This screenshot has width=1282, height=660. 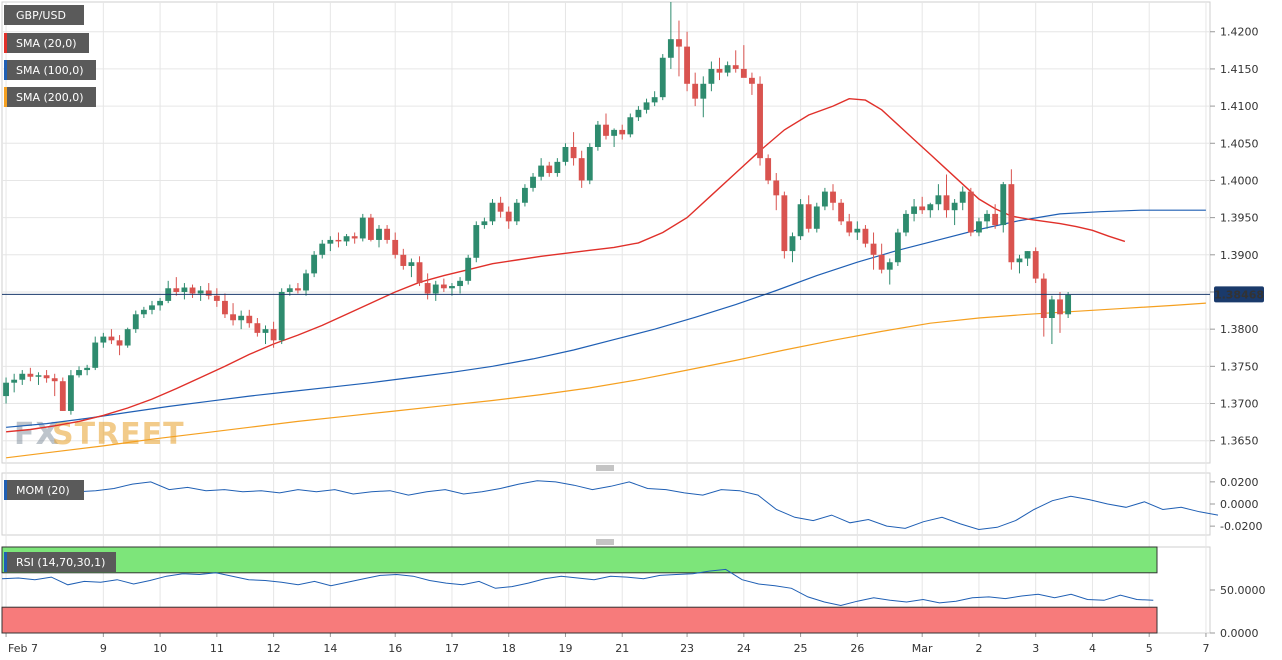 I want to click on legend-sma100: SMA (100,0), so click(x=50, y=70).